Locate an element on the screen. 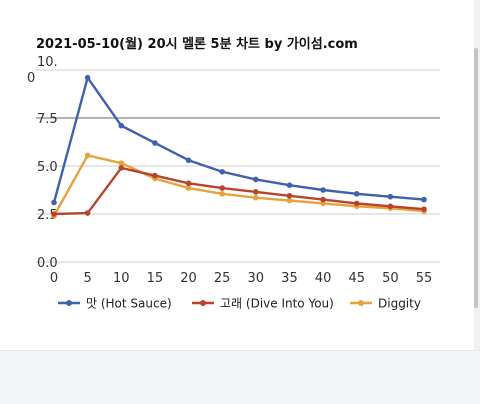  x-tick-label: 0 is located at coordinates (54, 278).